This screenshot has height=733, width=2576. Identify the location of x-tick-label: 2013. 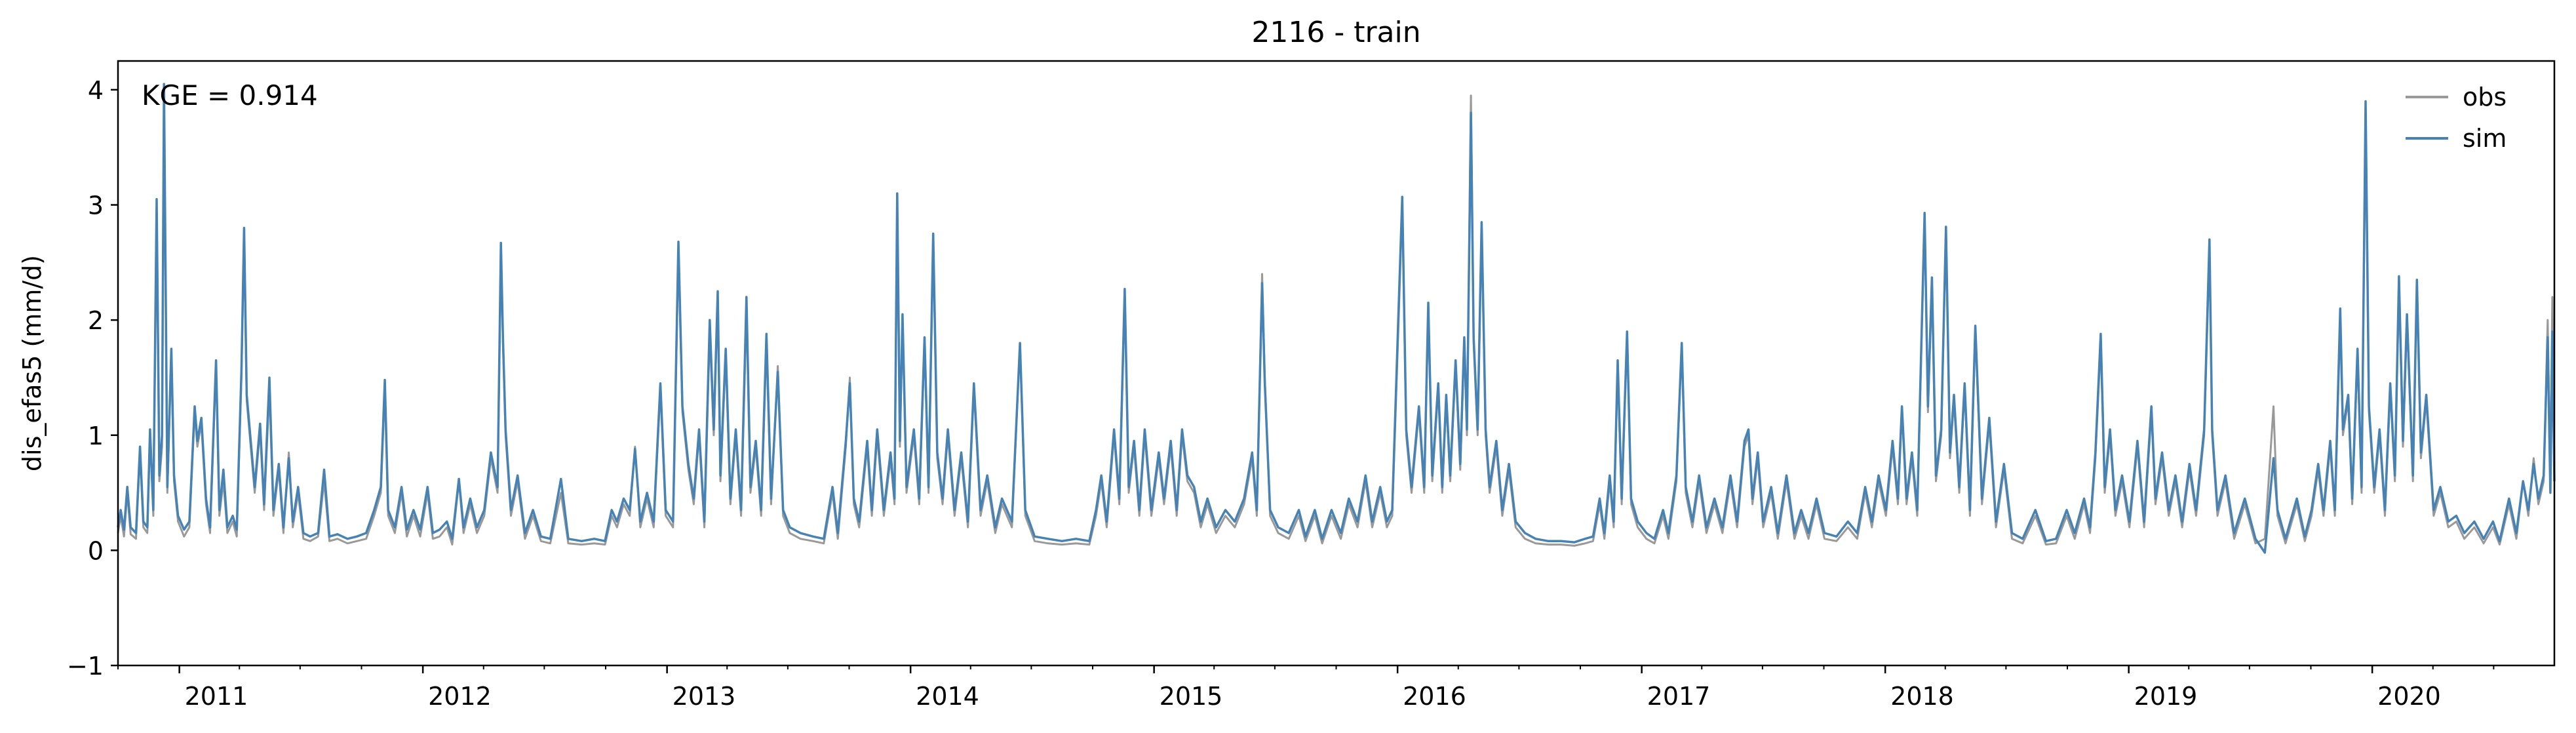
(704, 696).